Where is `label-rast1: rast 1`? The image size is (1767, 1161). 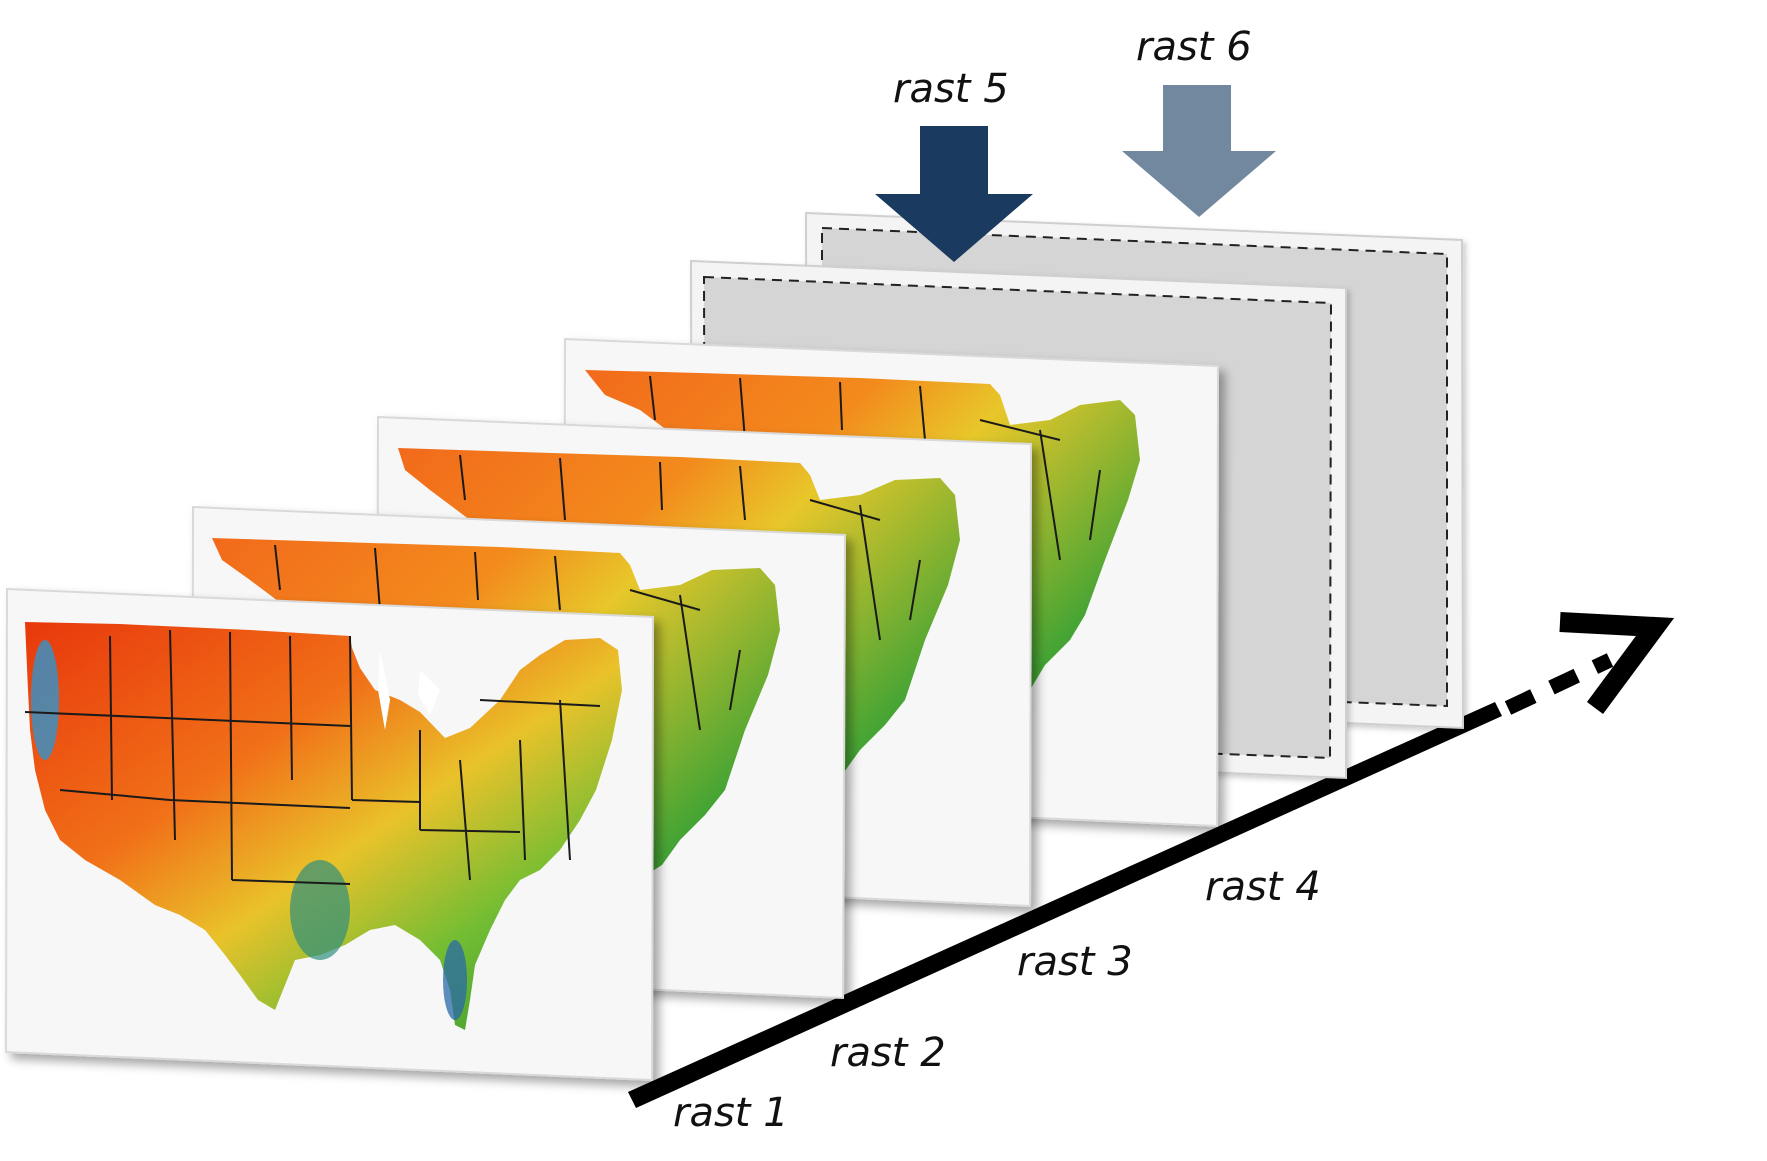
label-rast1: rast 1 is located at coordinates (731, 1113).